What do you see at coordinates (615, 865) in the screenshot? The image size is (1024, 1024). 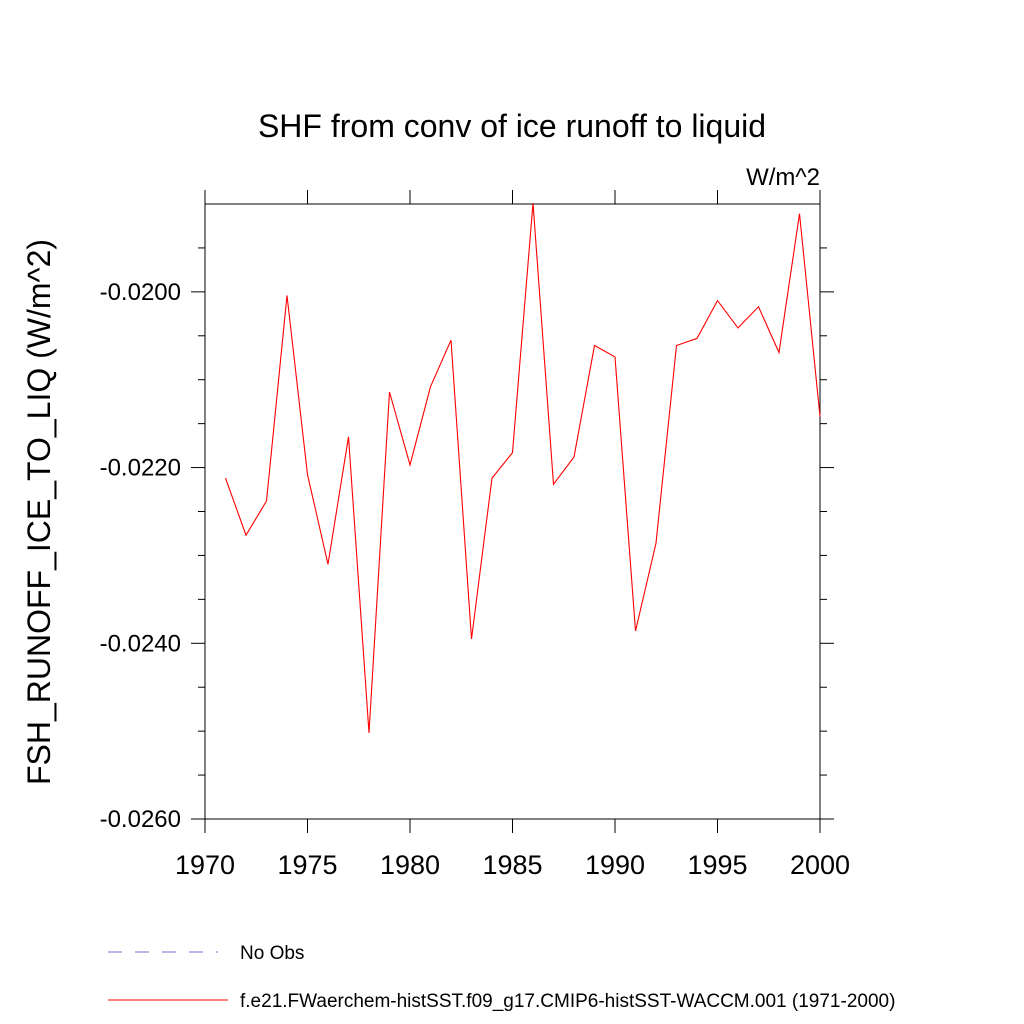 I see `x-tick-label: 1990` at bounding box center [615, 865].